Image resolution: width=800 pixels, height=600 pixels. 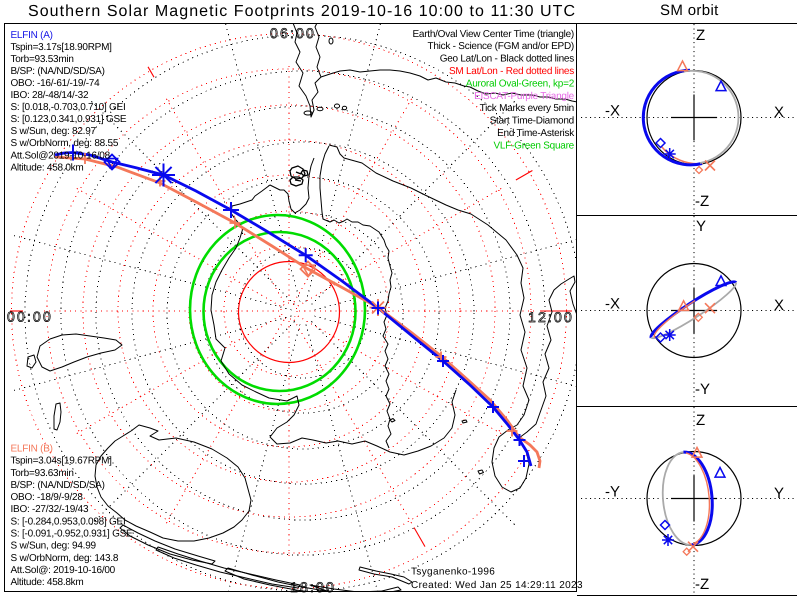 What do you see at coordinates (511, 71) in the screenshot?
I see `svg-text: SM Lat/Lon - Red dotted lines` at bounding box center [511, 71].